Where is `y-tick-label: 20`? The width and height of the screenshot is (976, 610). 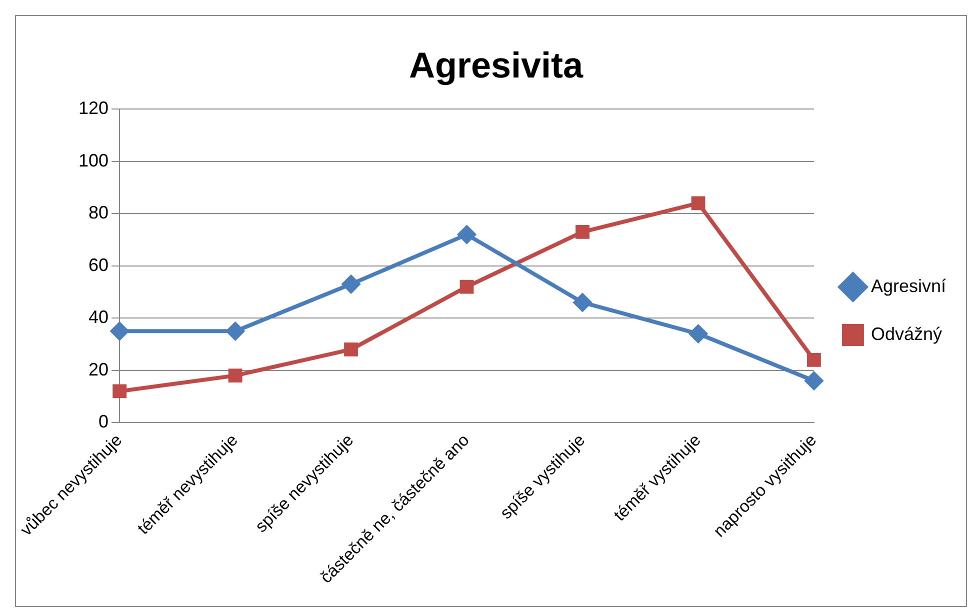 y-tick-label: 20 is located at coordinates (98, 369).